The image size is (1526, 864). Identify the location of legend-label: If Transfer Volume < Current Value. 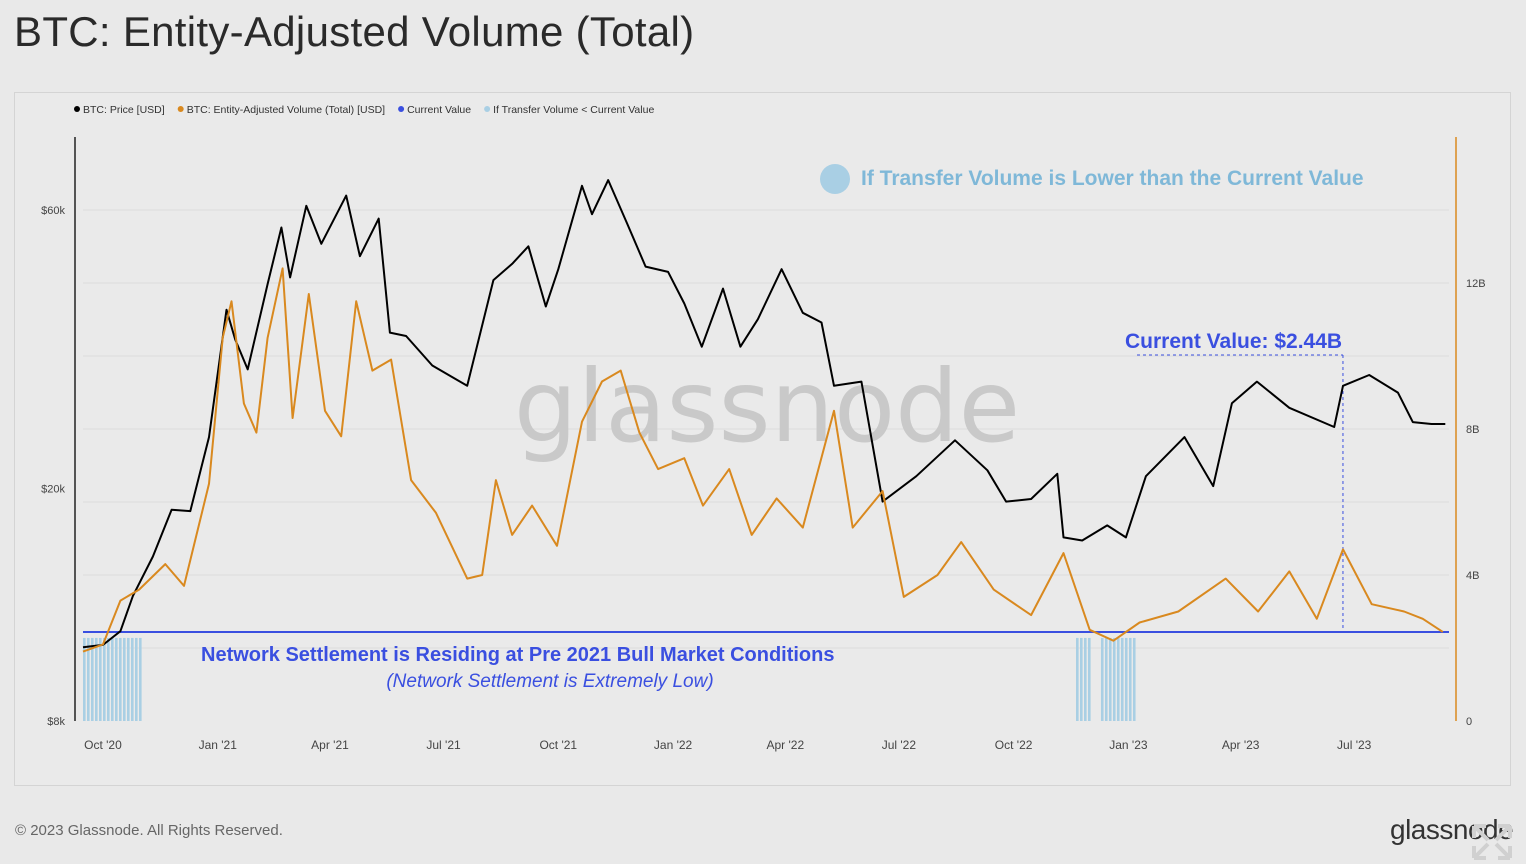
(573, 110).